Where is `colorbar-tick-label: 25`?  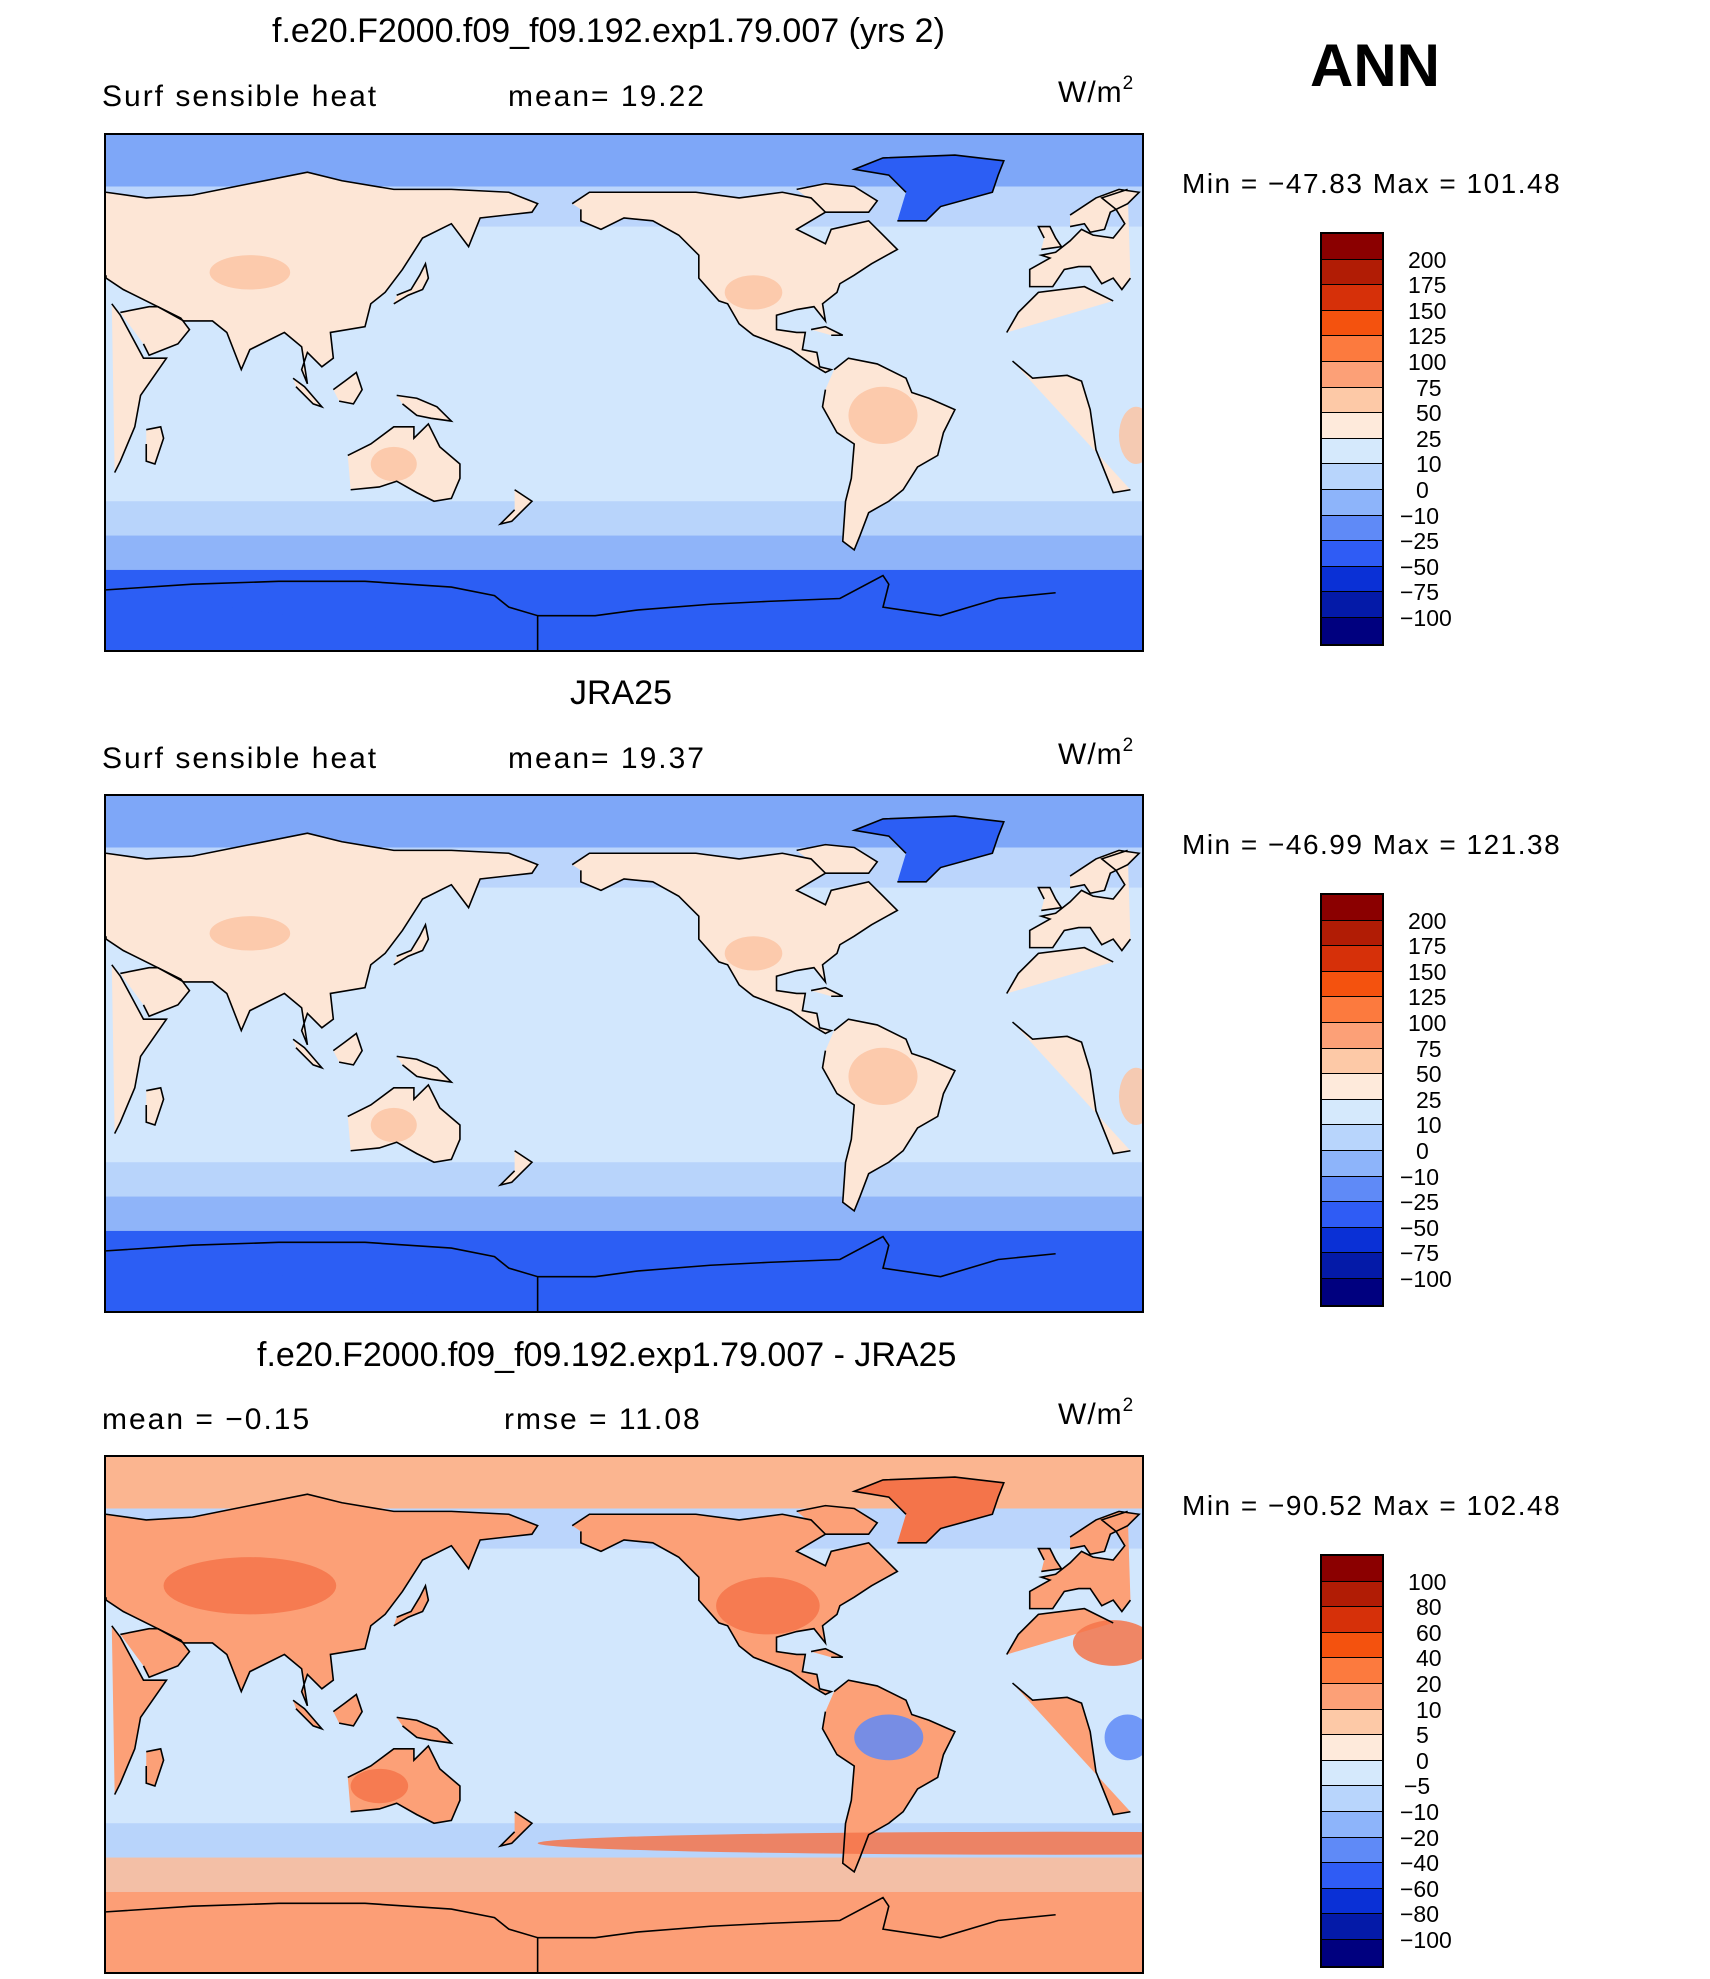 colorbar-tick-label: 25 is located at coordinates (1429, 1099).